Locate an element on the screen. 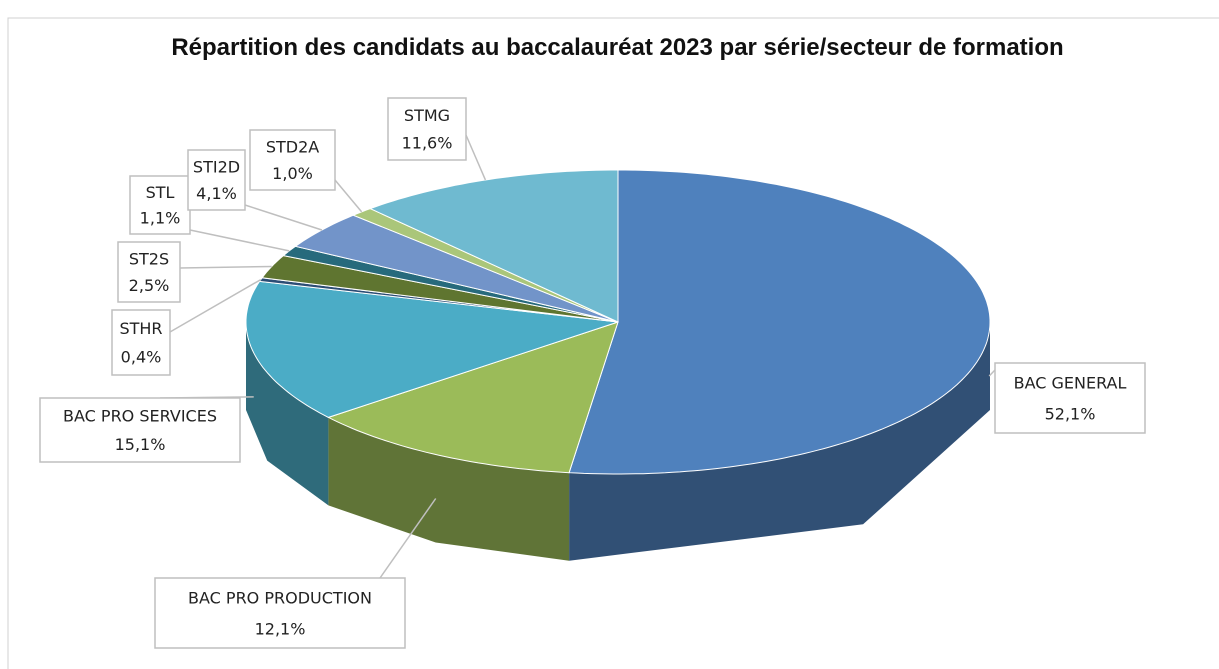 The width and height of the screenshot is (1219, 669). data-label-value: 4,1% is located at coordinates (216, 193).